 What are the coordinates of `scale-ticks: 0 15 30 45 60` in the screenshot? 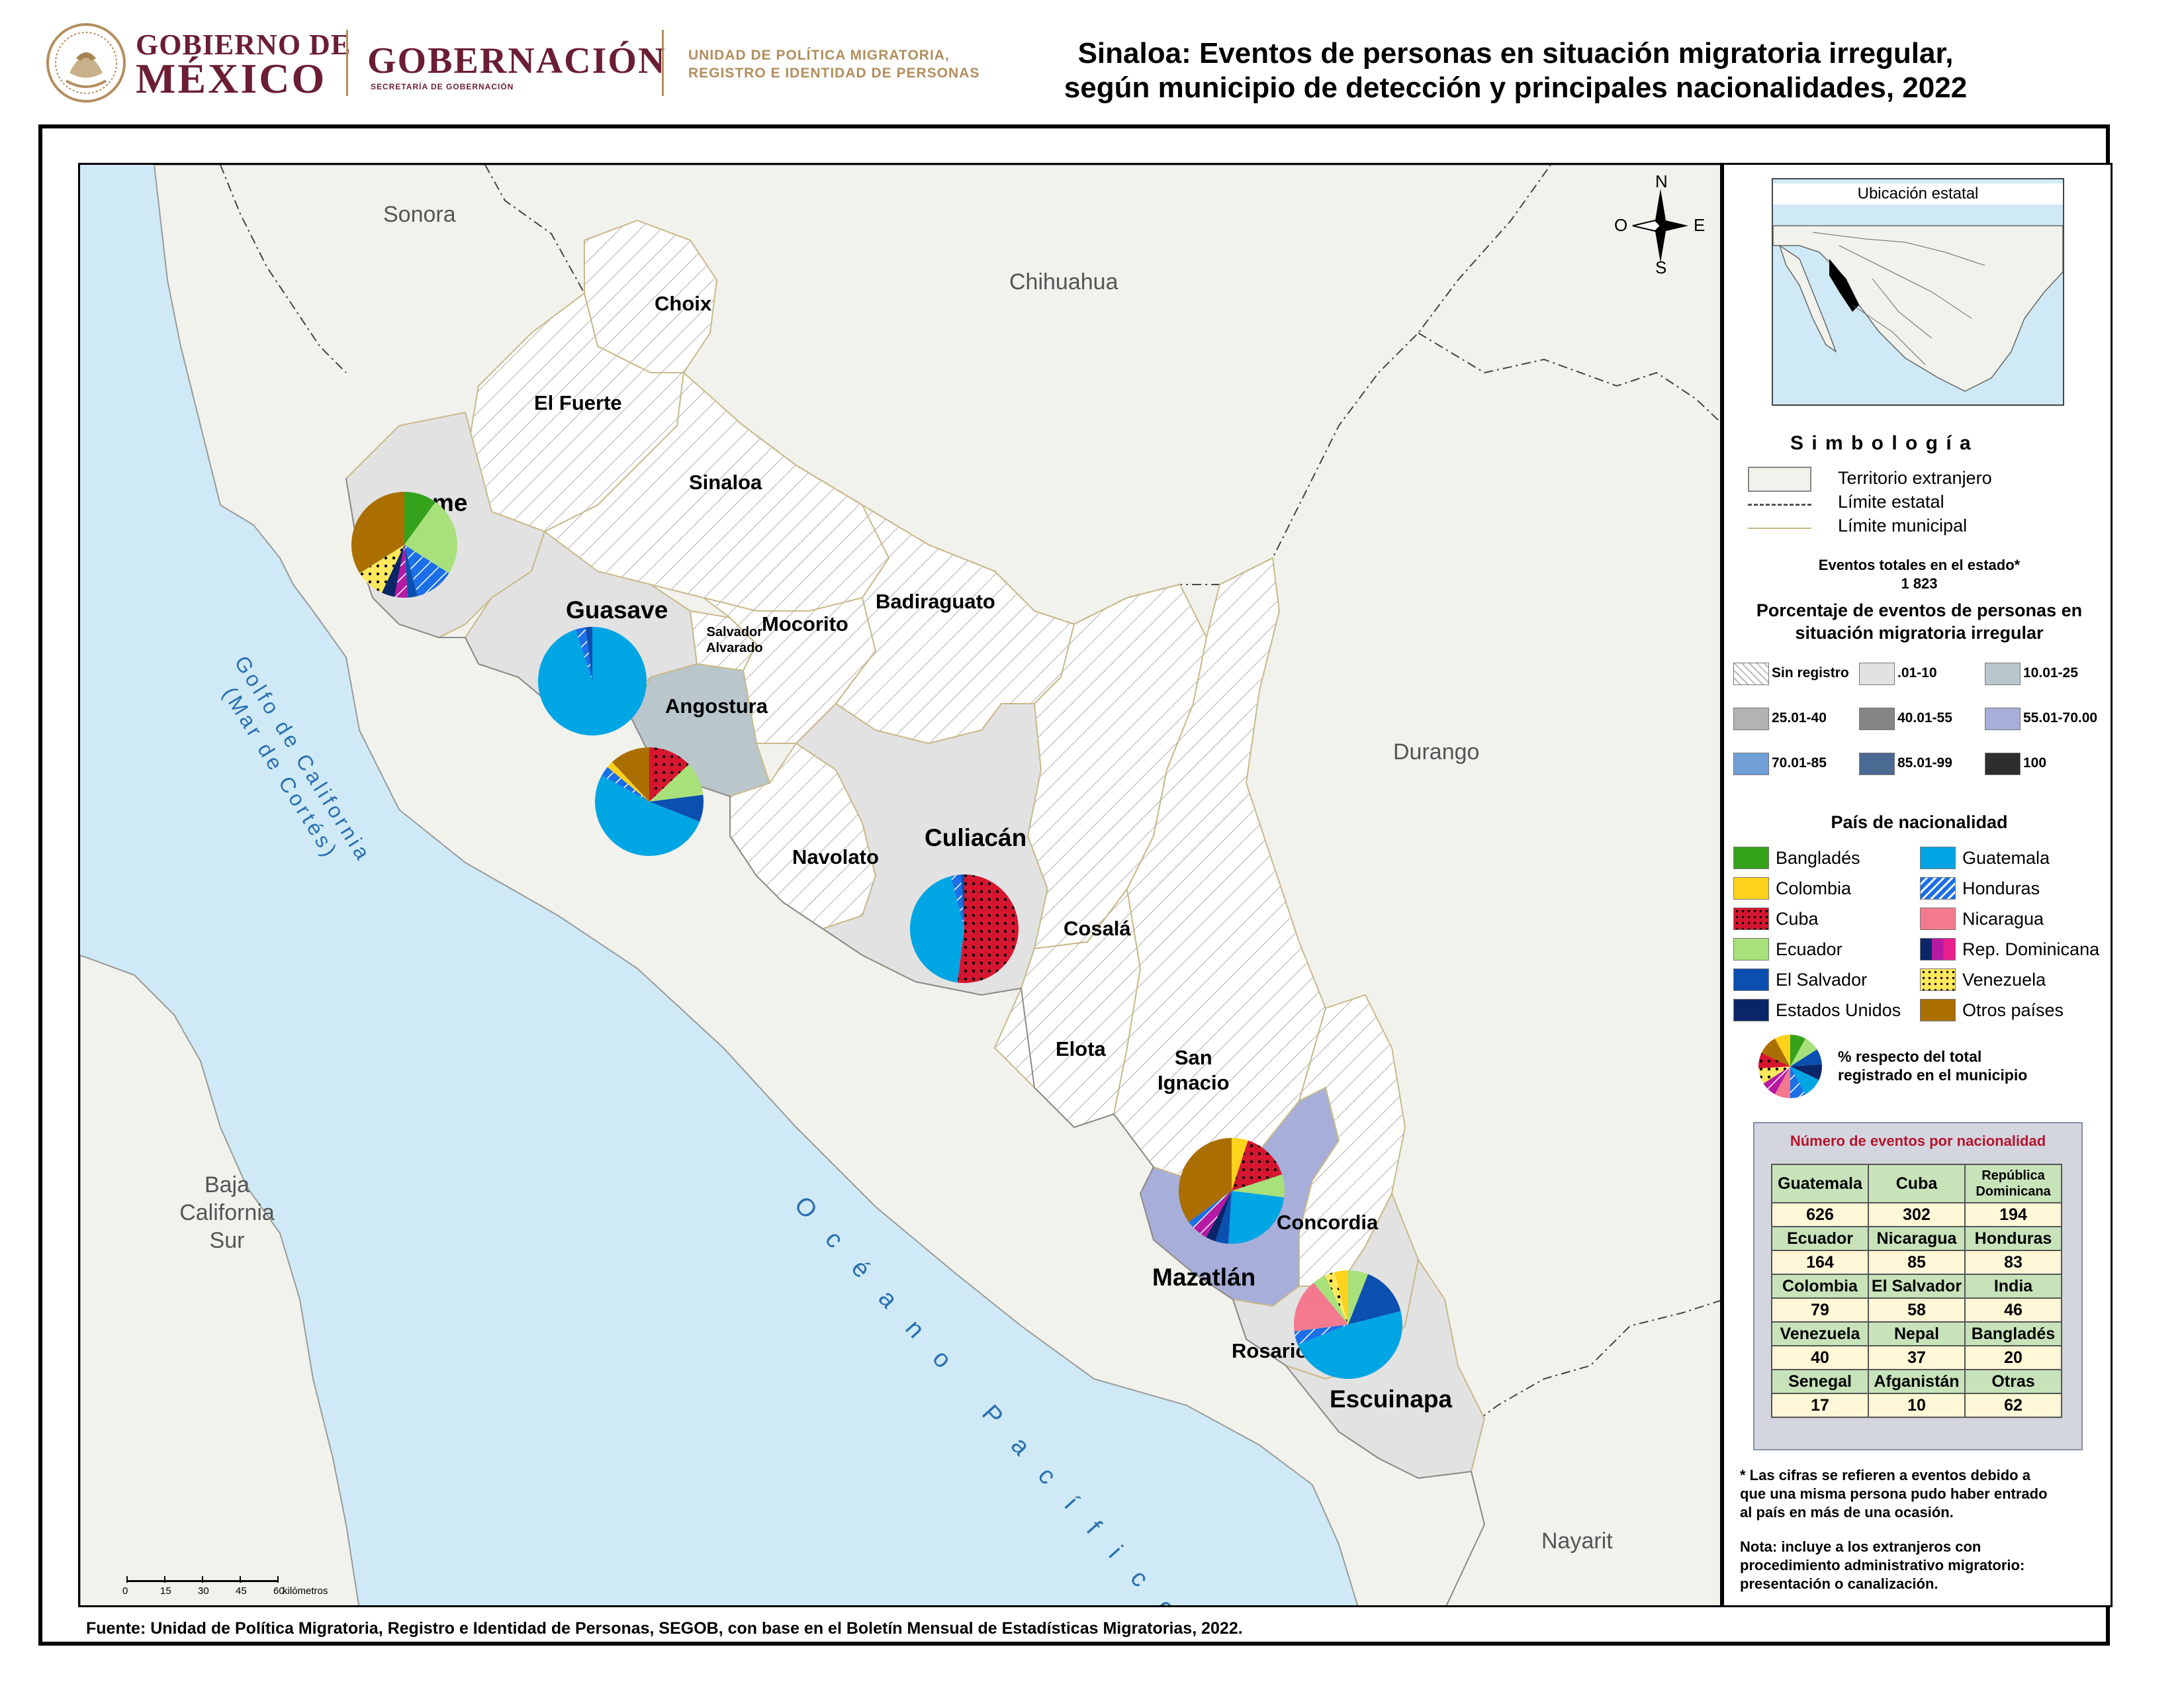 It's located at (239, 1587).